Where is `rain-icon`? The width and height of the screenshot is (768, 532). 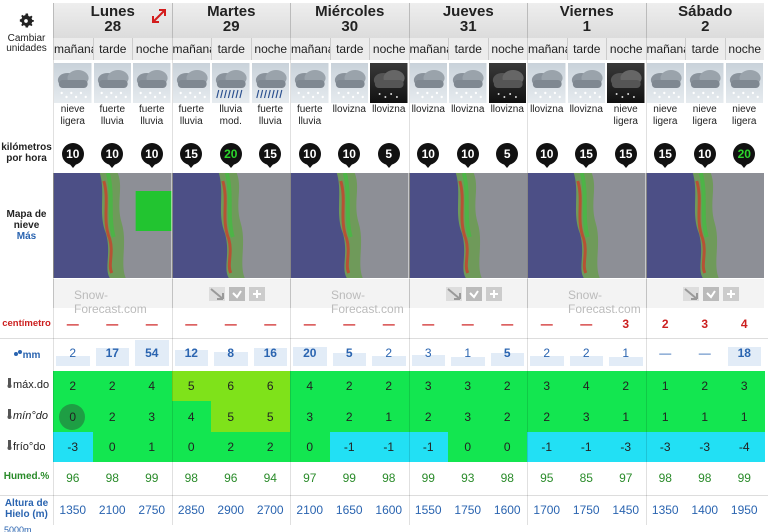
rain-icon is located at coordinates (18, 355).